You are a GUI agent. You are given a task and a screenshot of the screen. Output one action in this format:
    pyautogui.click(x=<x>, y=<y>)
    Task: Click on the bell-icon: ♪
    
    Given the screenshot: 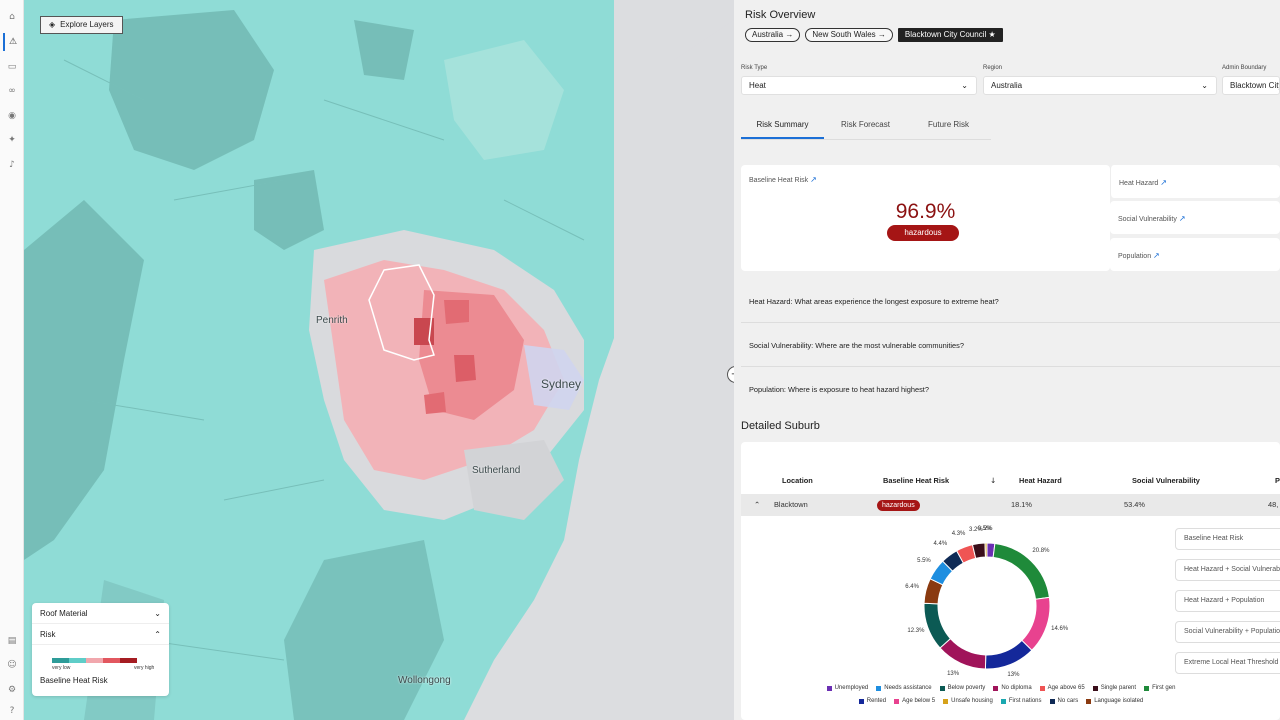 What is the action you would take?
    pyautogui.click(x=12, y=165)
    